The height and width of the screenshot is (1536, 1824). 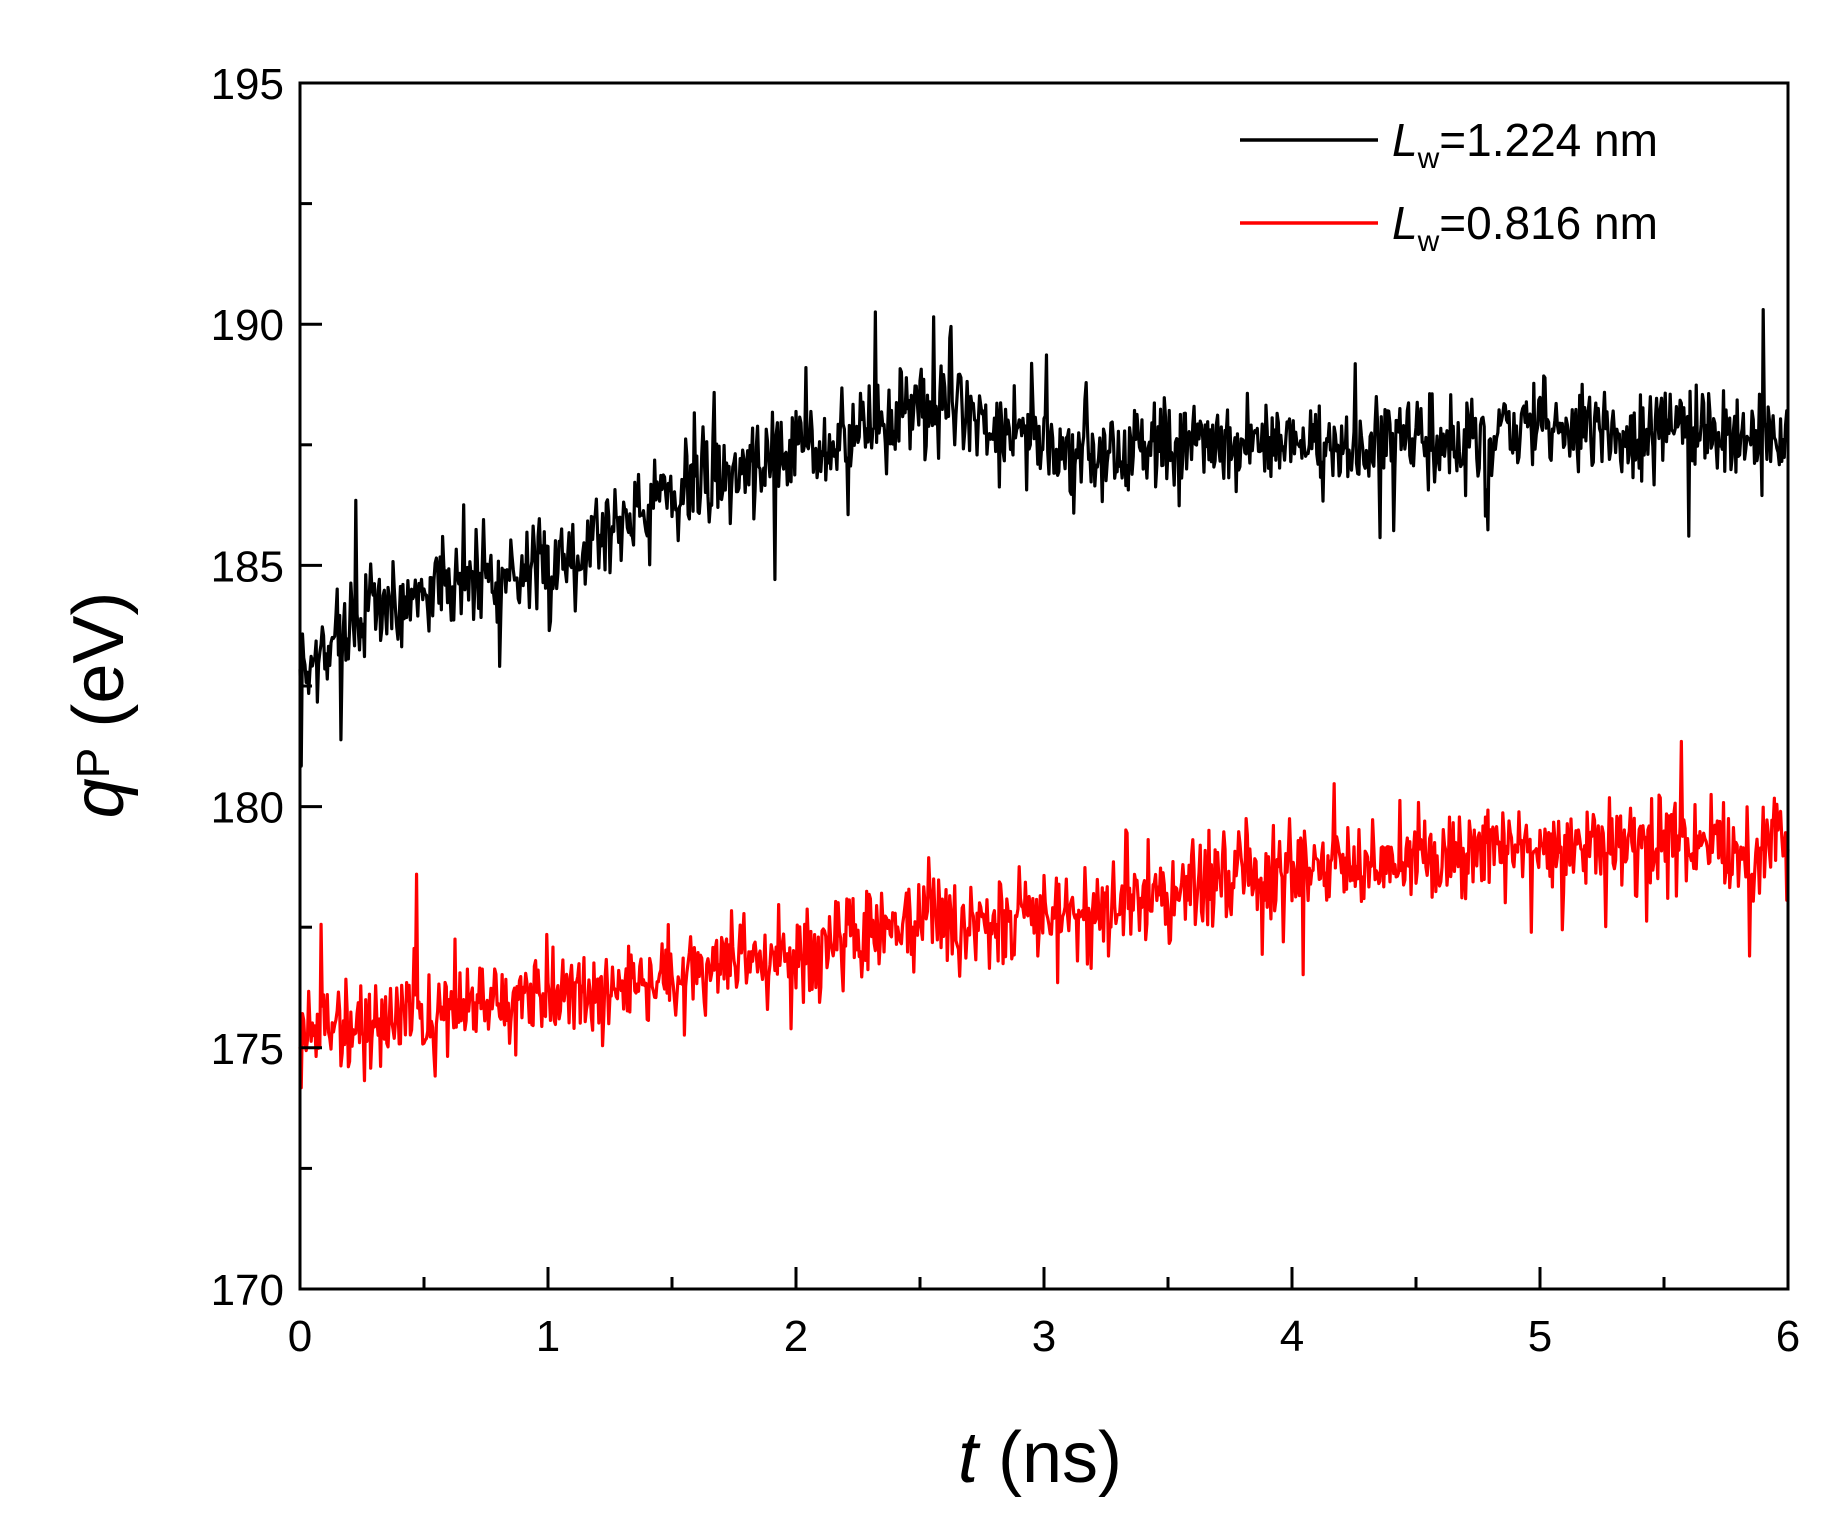 What do you see at coordinates (93, 763) in the screenshot?
I see `y-axis-subscript: P` at bounding box center [93, 763].